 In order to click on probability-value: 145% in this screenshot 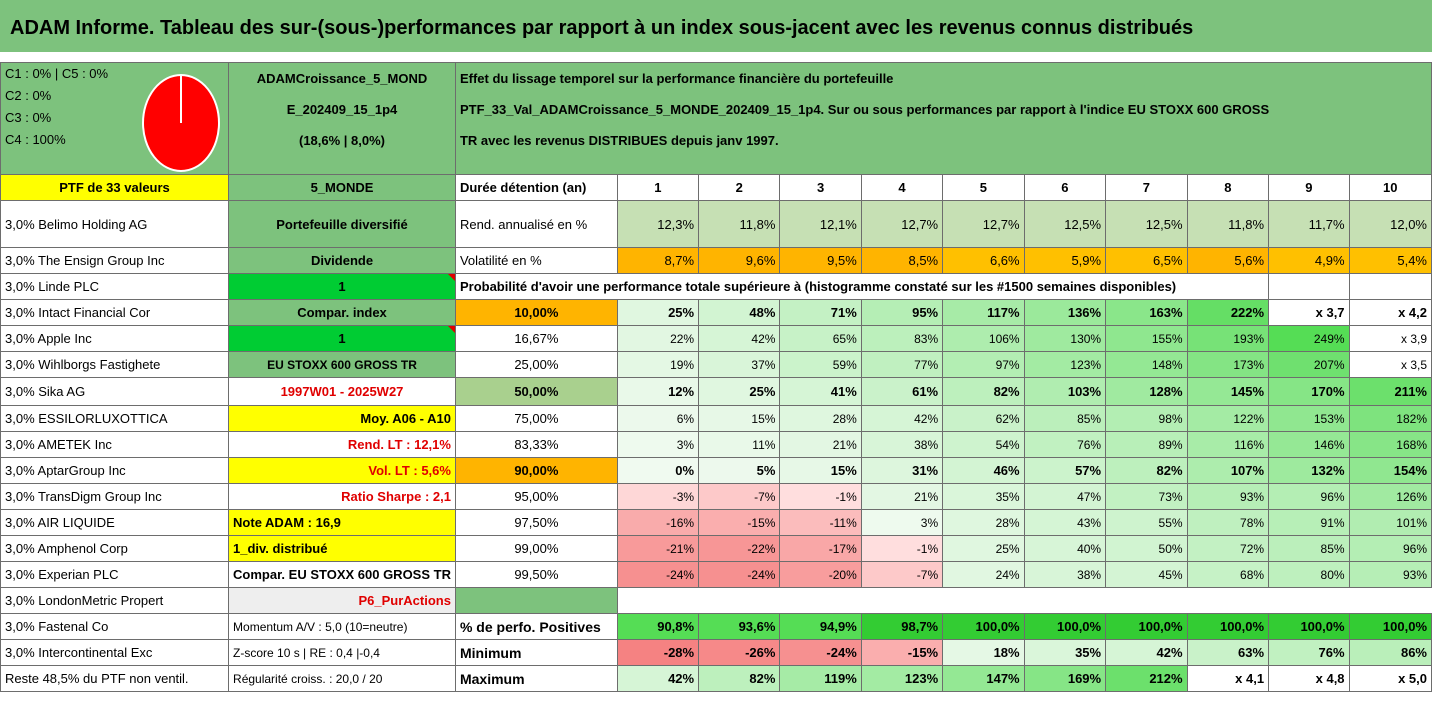, I will do `click(1228, 391)`.